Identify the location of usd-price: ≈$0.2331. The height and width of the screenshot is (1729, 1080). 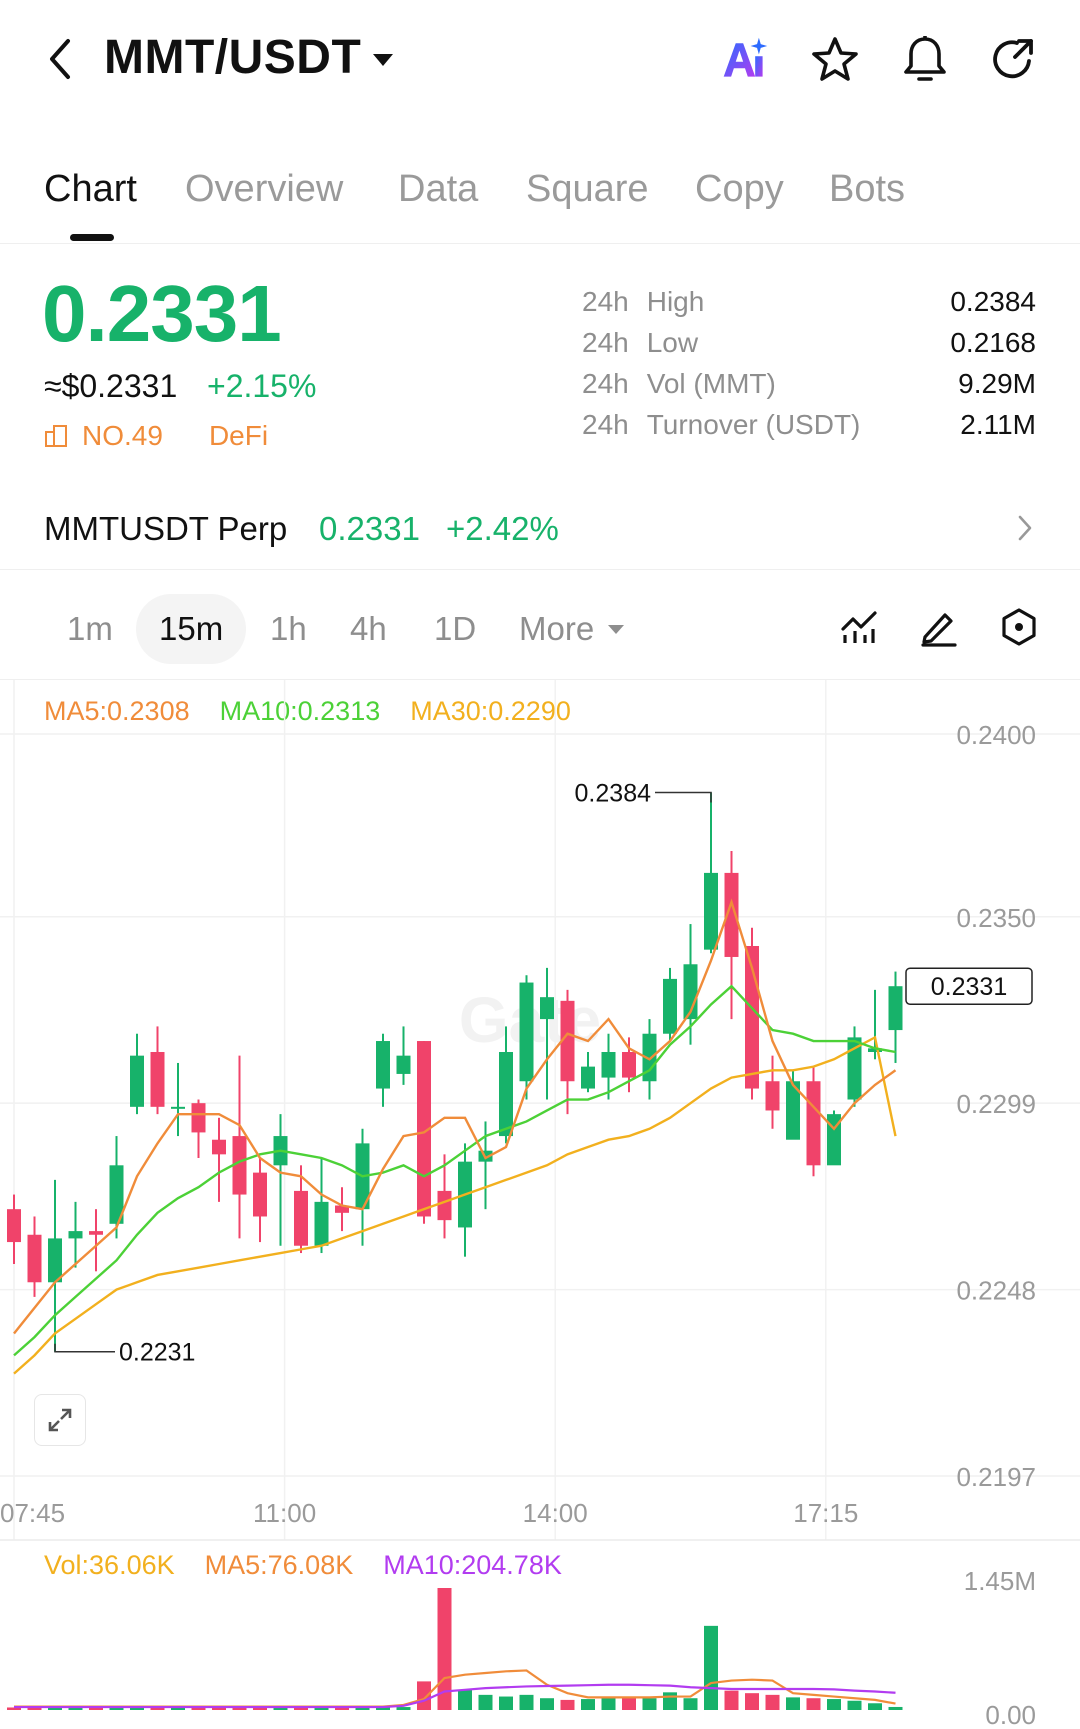
(111, 386).